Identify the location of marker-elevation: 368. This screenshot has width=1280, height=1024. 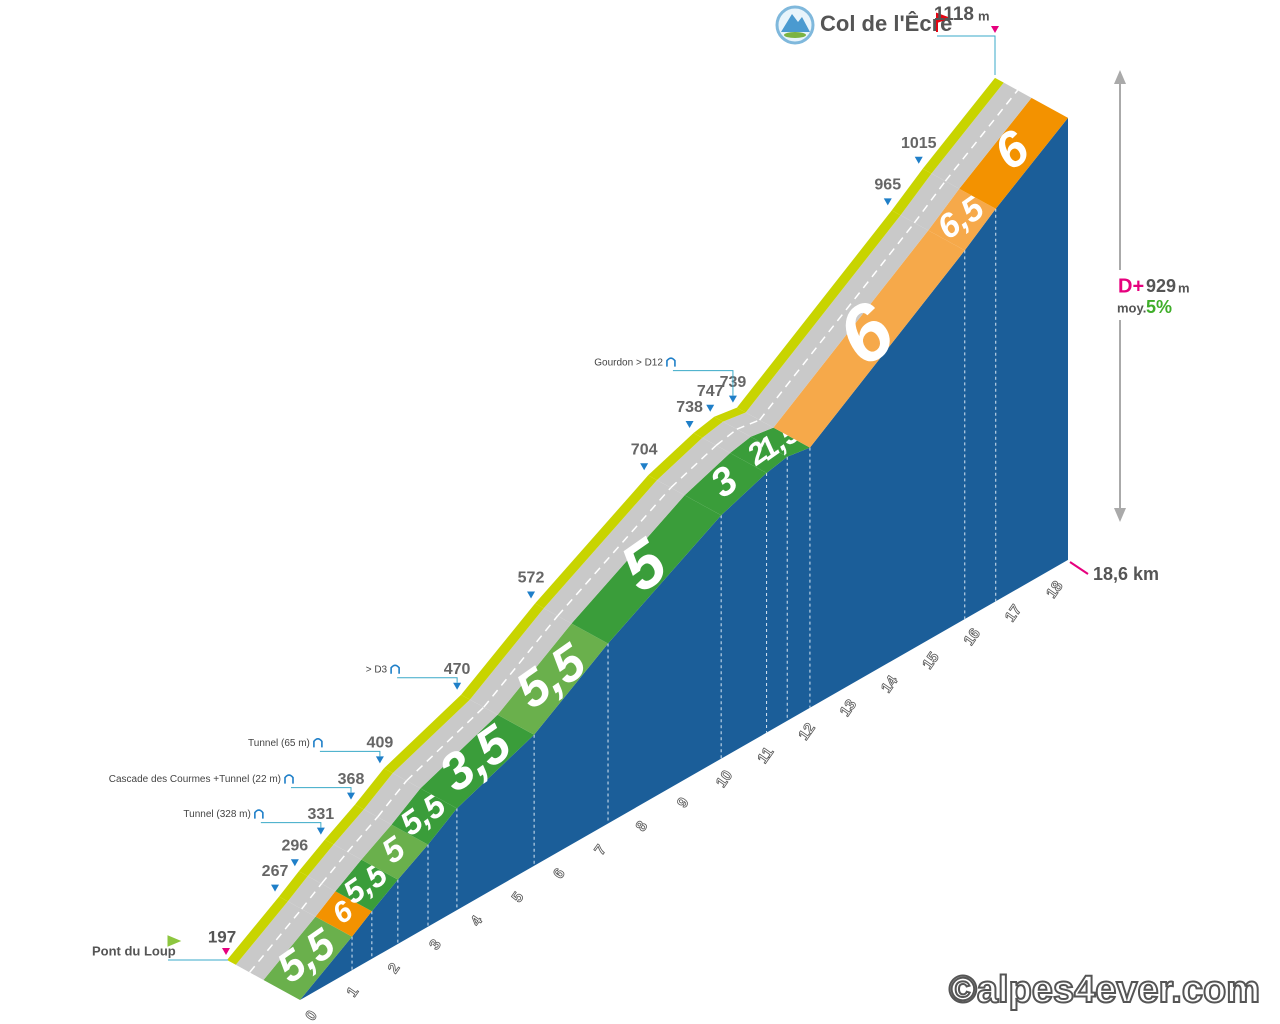
(351, 779).